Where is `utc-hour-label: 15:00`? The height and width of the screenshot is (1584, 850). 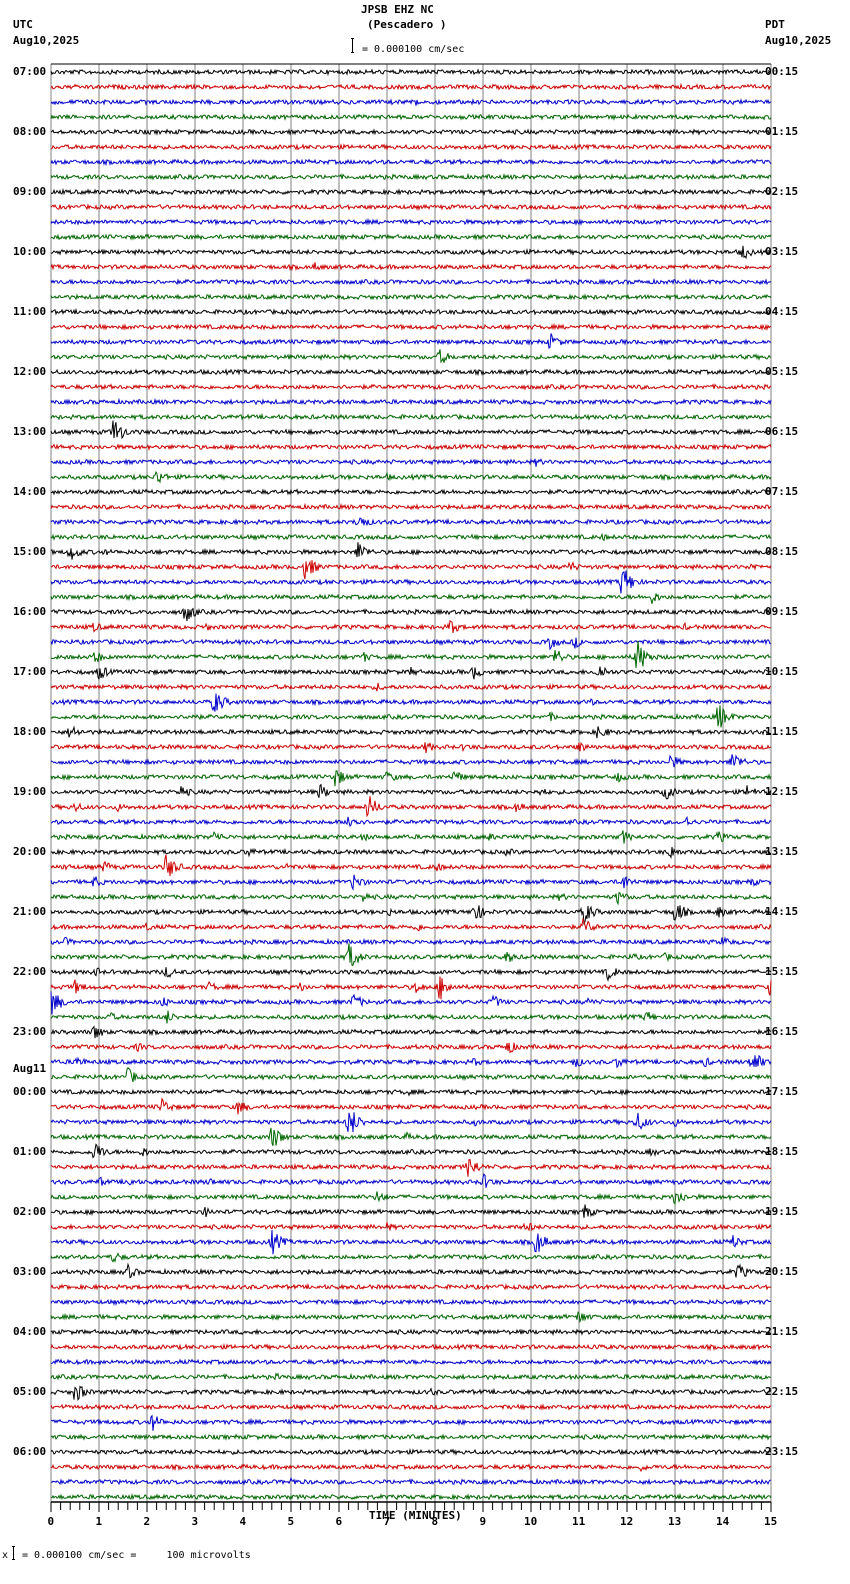
utc-hour-label: 15:00 is located at coordinates (30, 551).